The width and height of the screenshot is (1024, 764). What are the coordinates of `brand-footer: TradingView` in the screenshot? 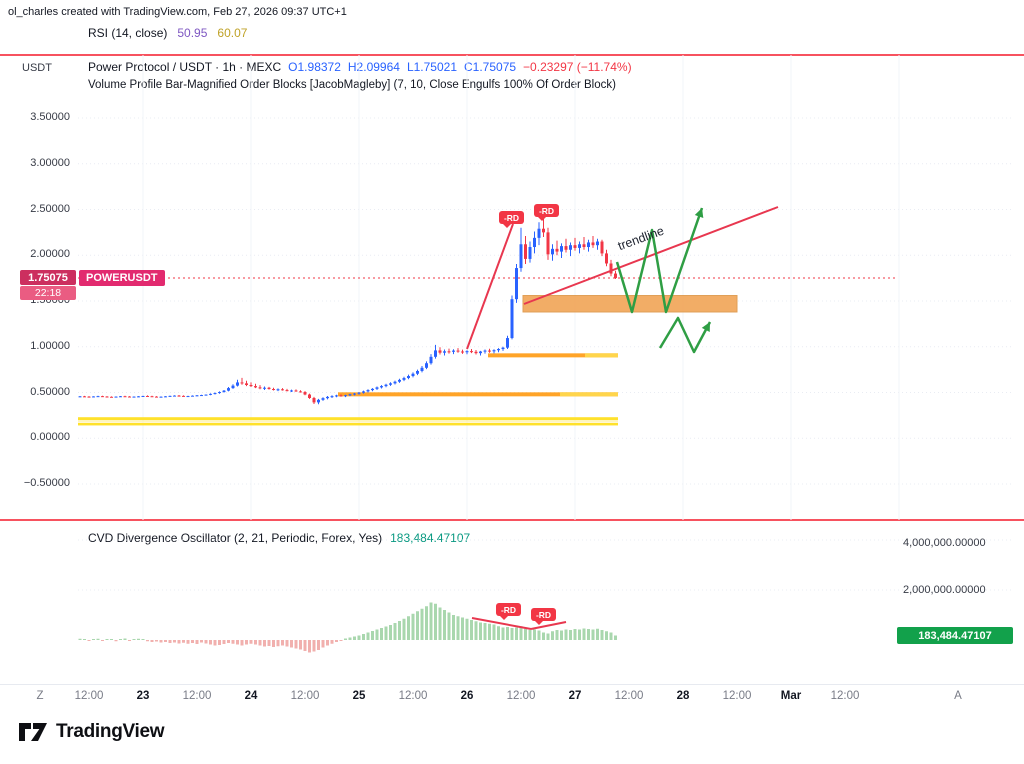 It's located at (91, 732).